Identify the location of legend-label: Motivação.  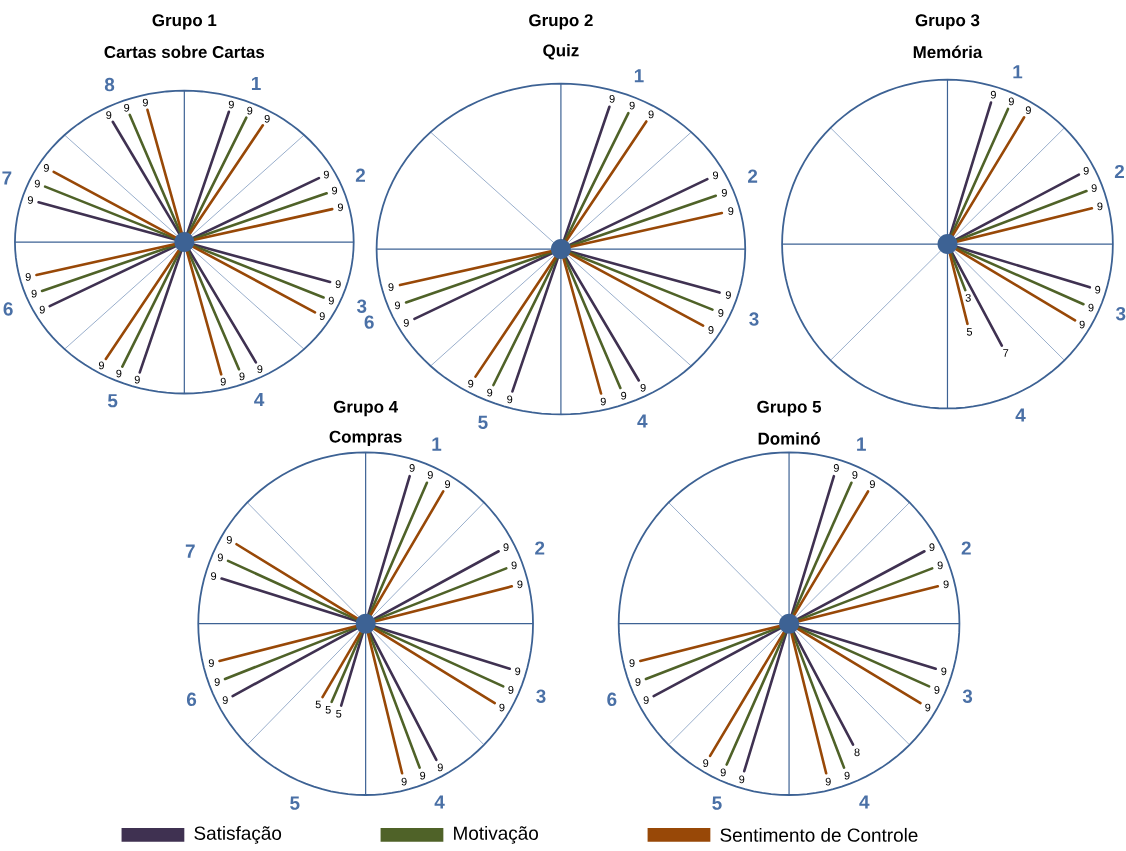
(496, 835).